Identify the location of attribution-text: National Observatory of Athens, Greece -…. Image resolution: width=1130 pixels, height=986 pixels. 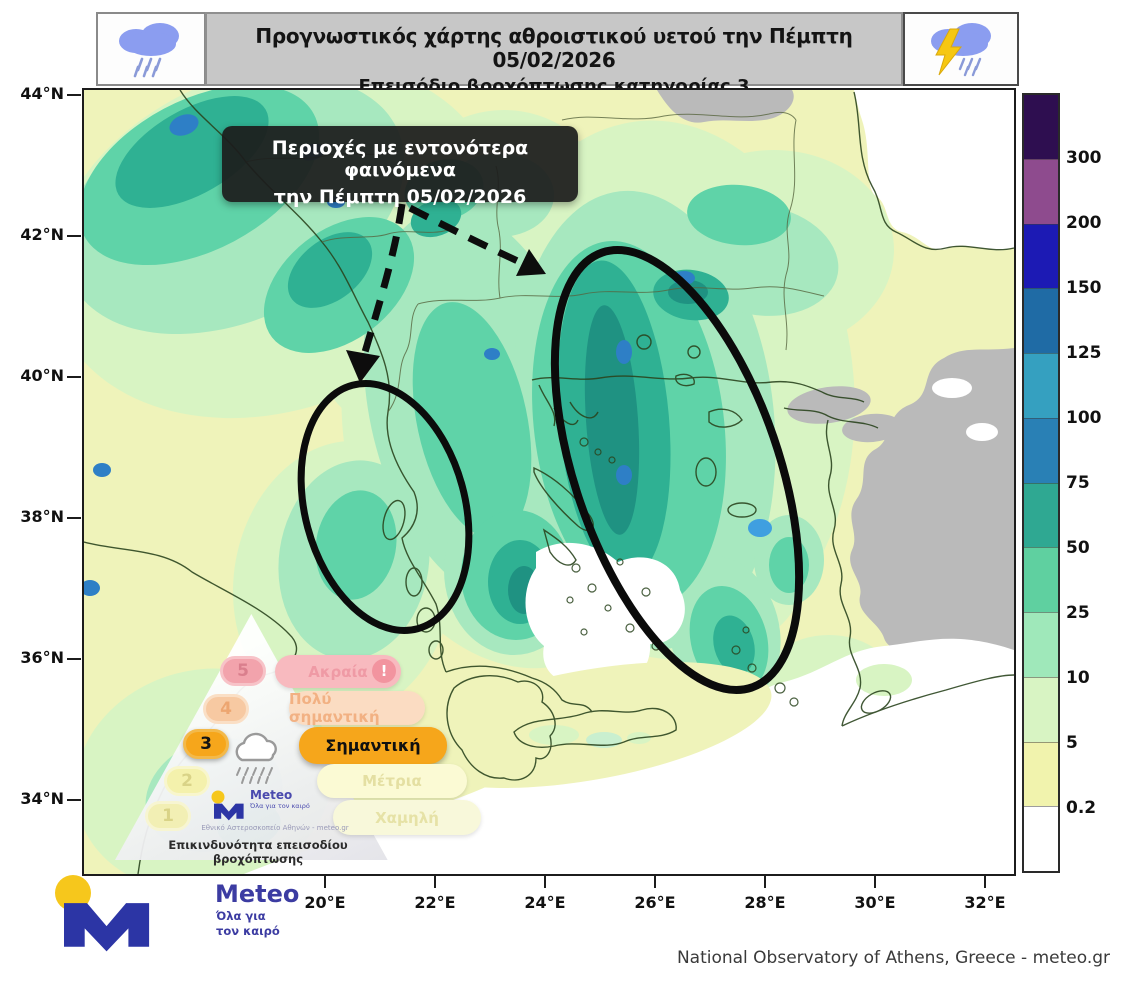
(893, 958).